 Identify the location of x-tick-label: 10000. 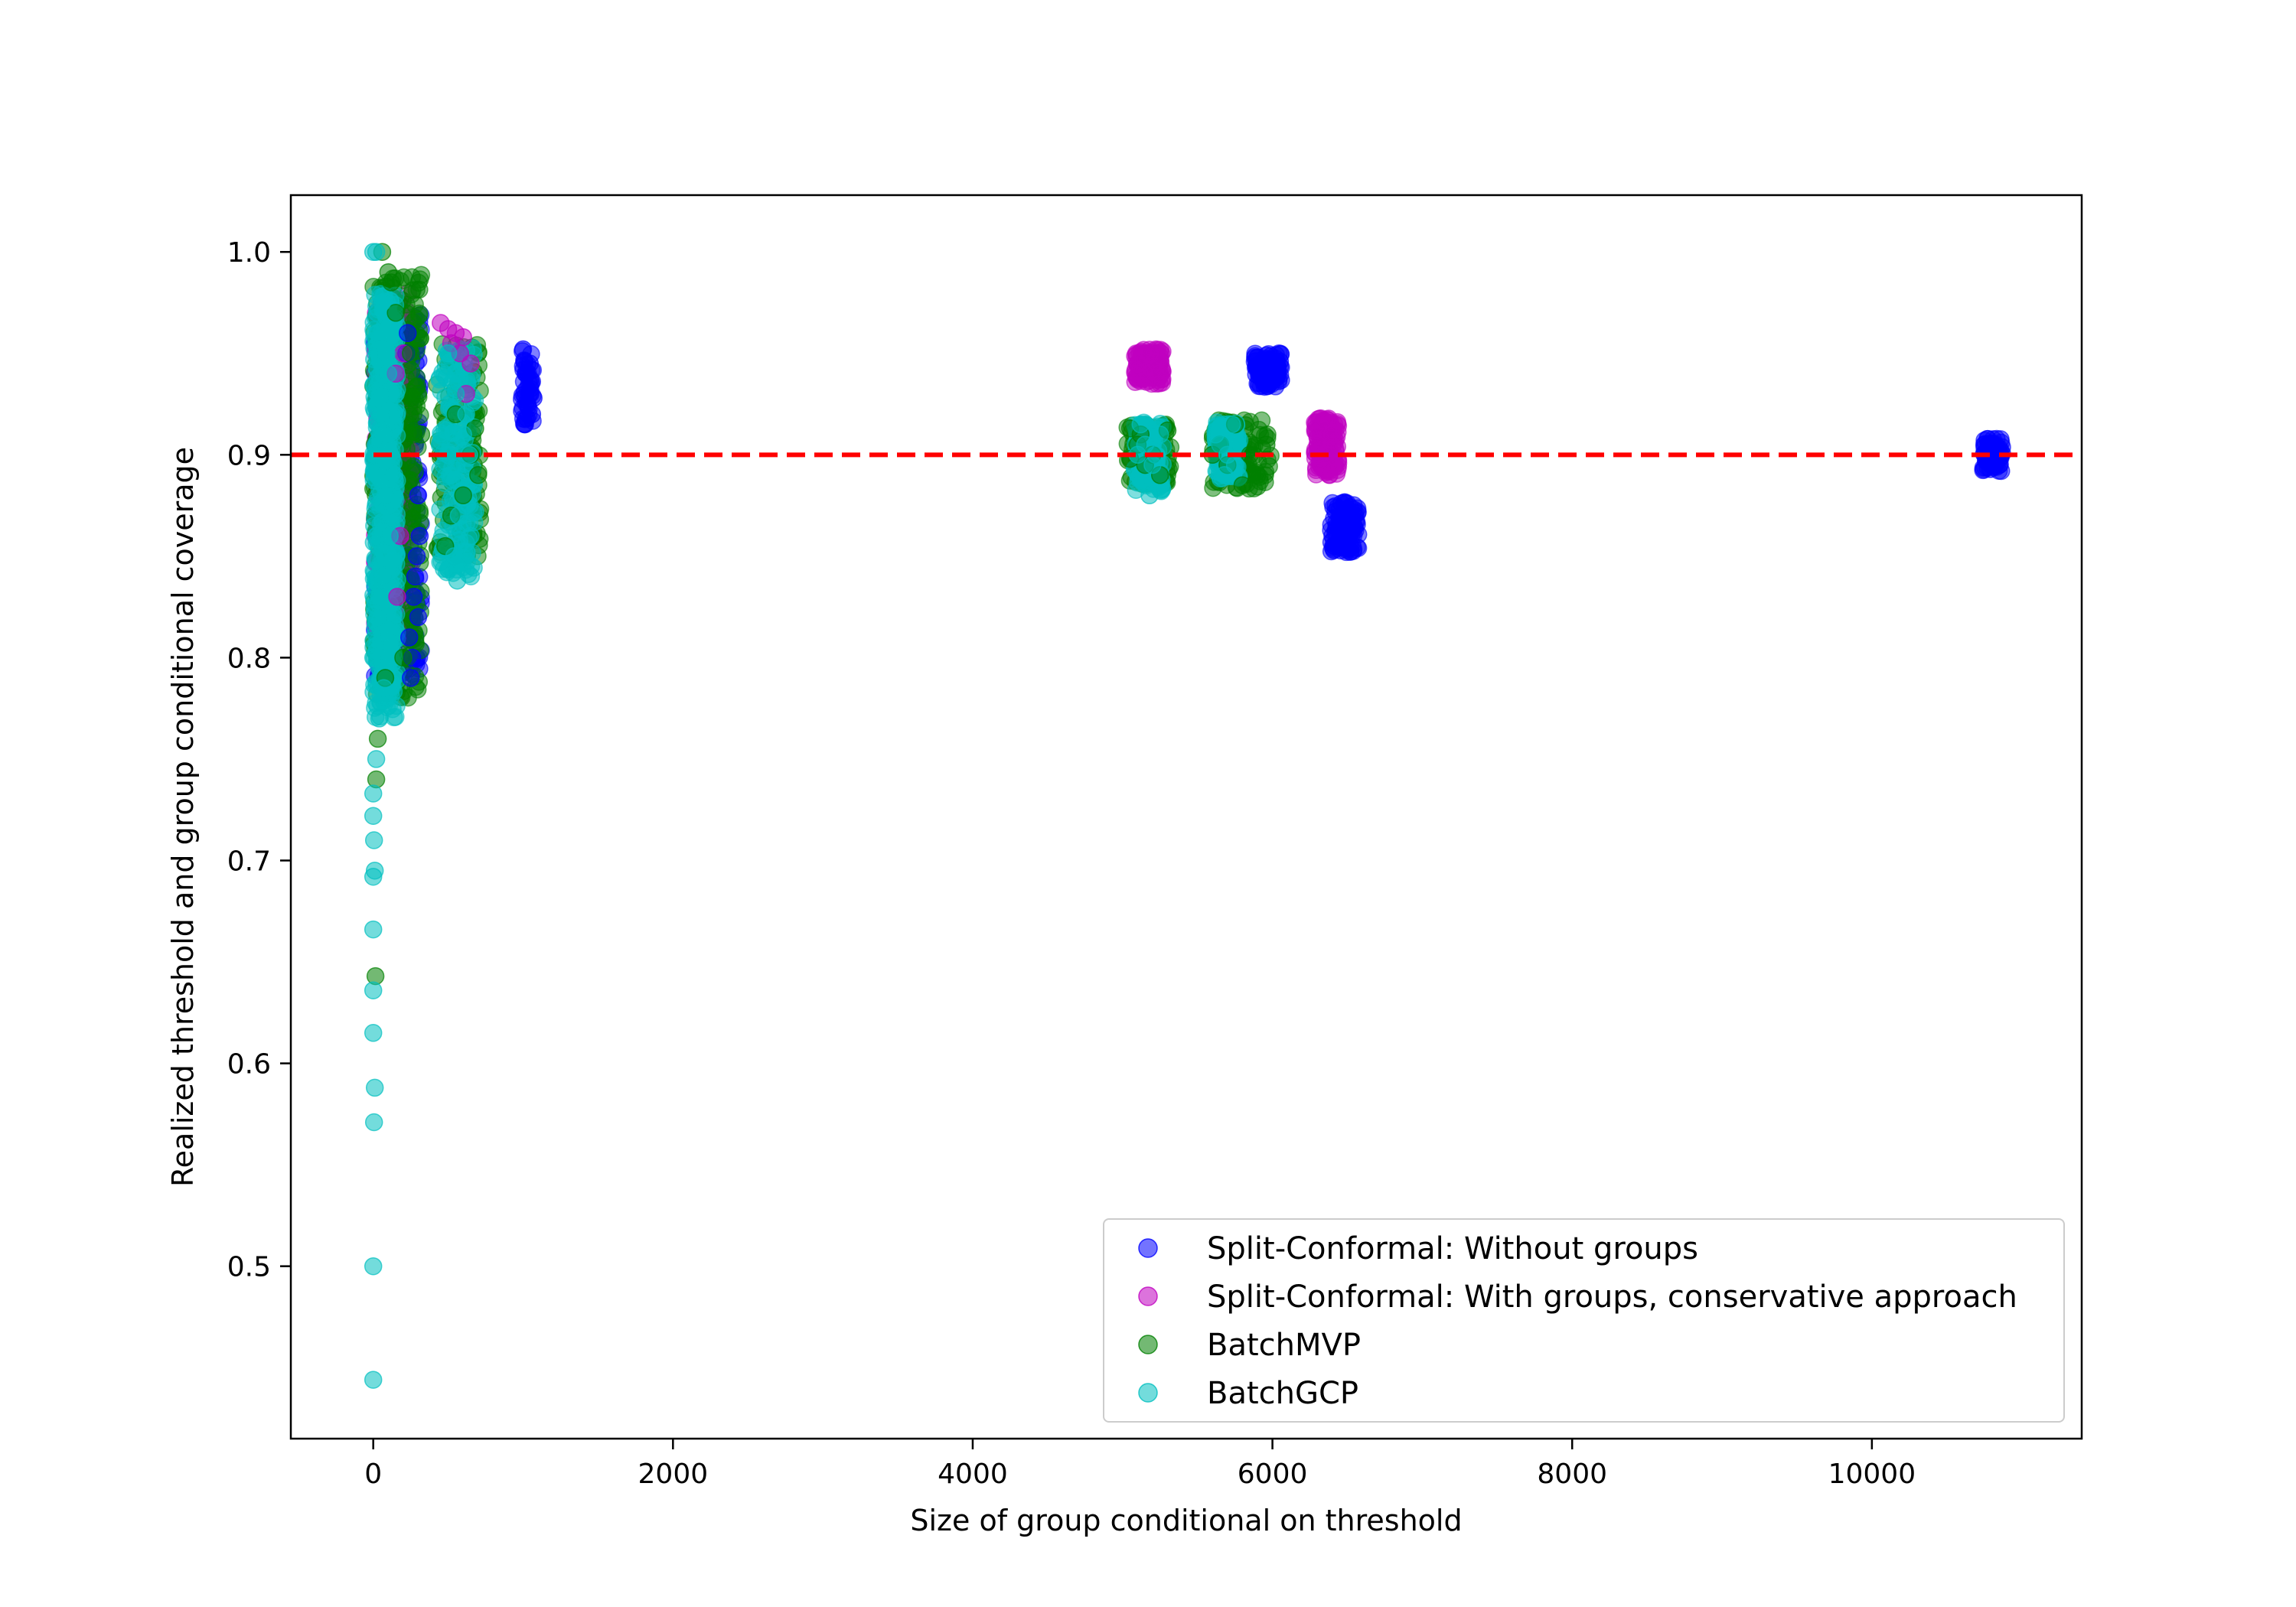
(1872, 1474).